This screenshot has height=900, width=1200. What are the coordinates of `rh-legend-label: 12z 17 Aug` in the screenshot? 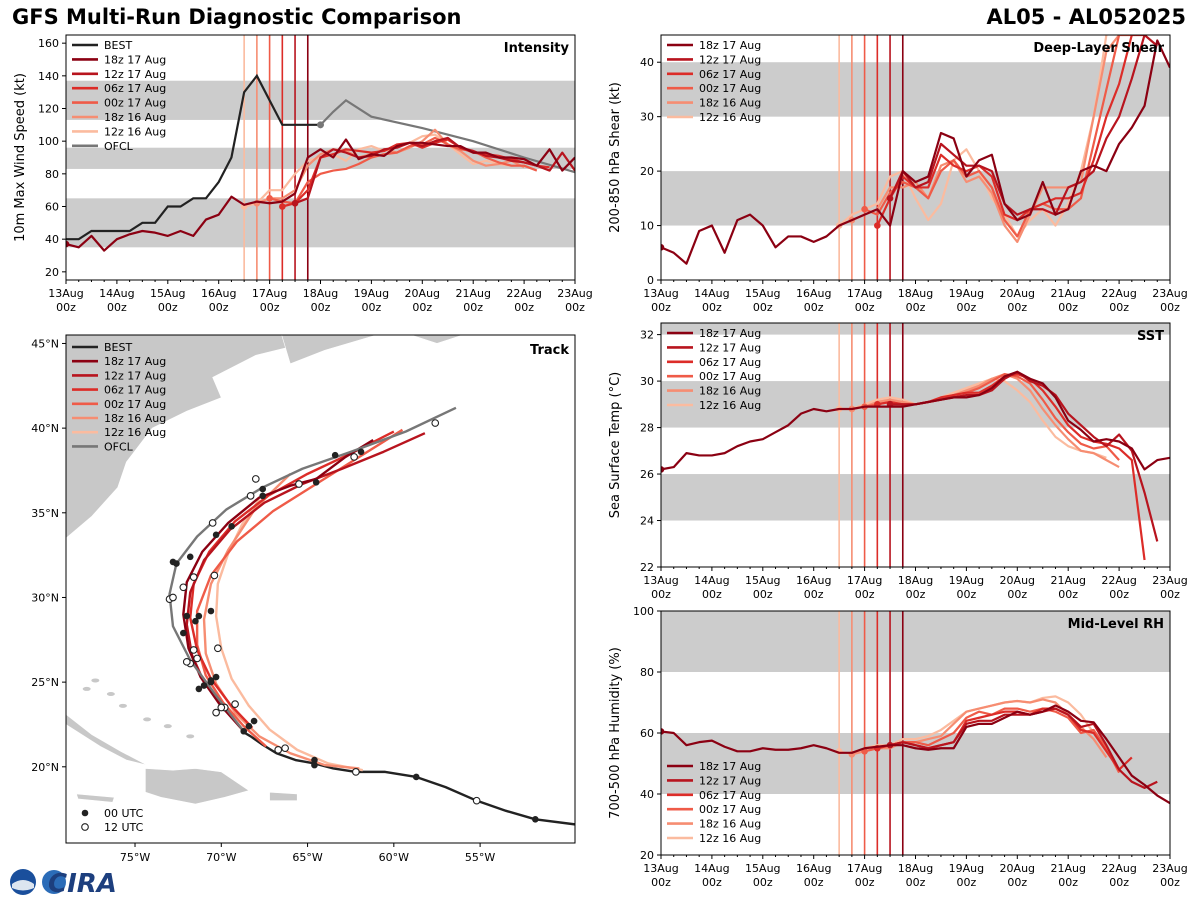 It's located at (730, 780).